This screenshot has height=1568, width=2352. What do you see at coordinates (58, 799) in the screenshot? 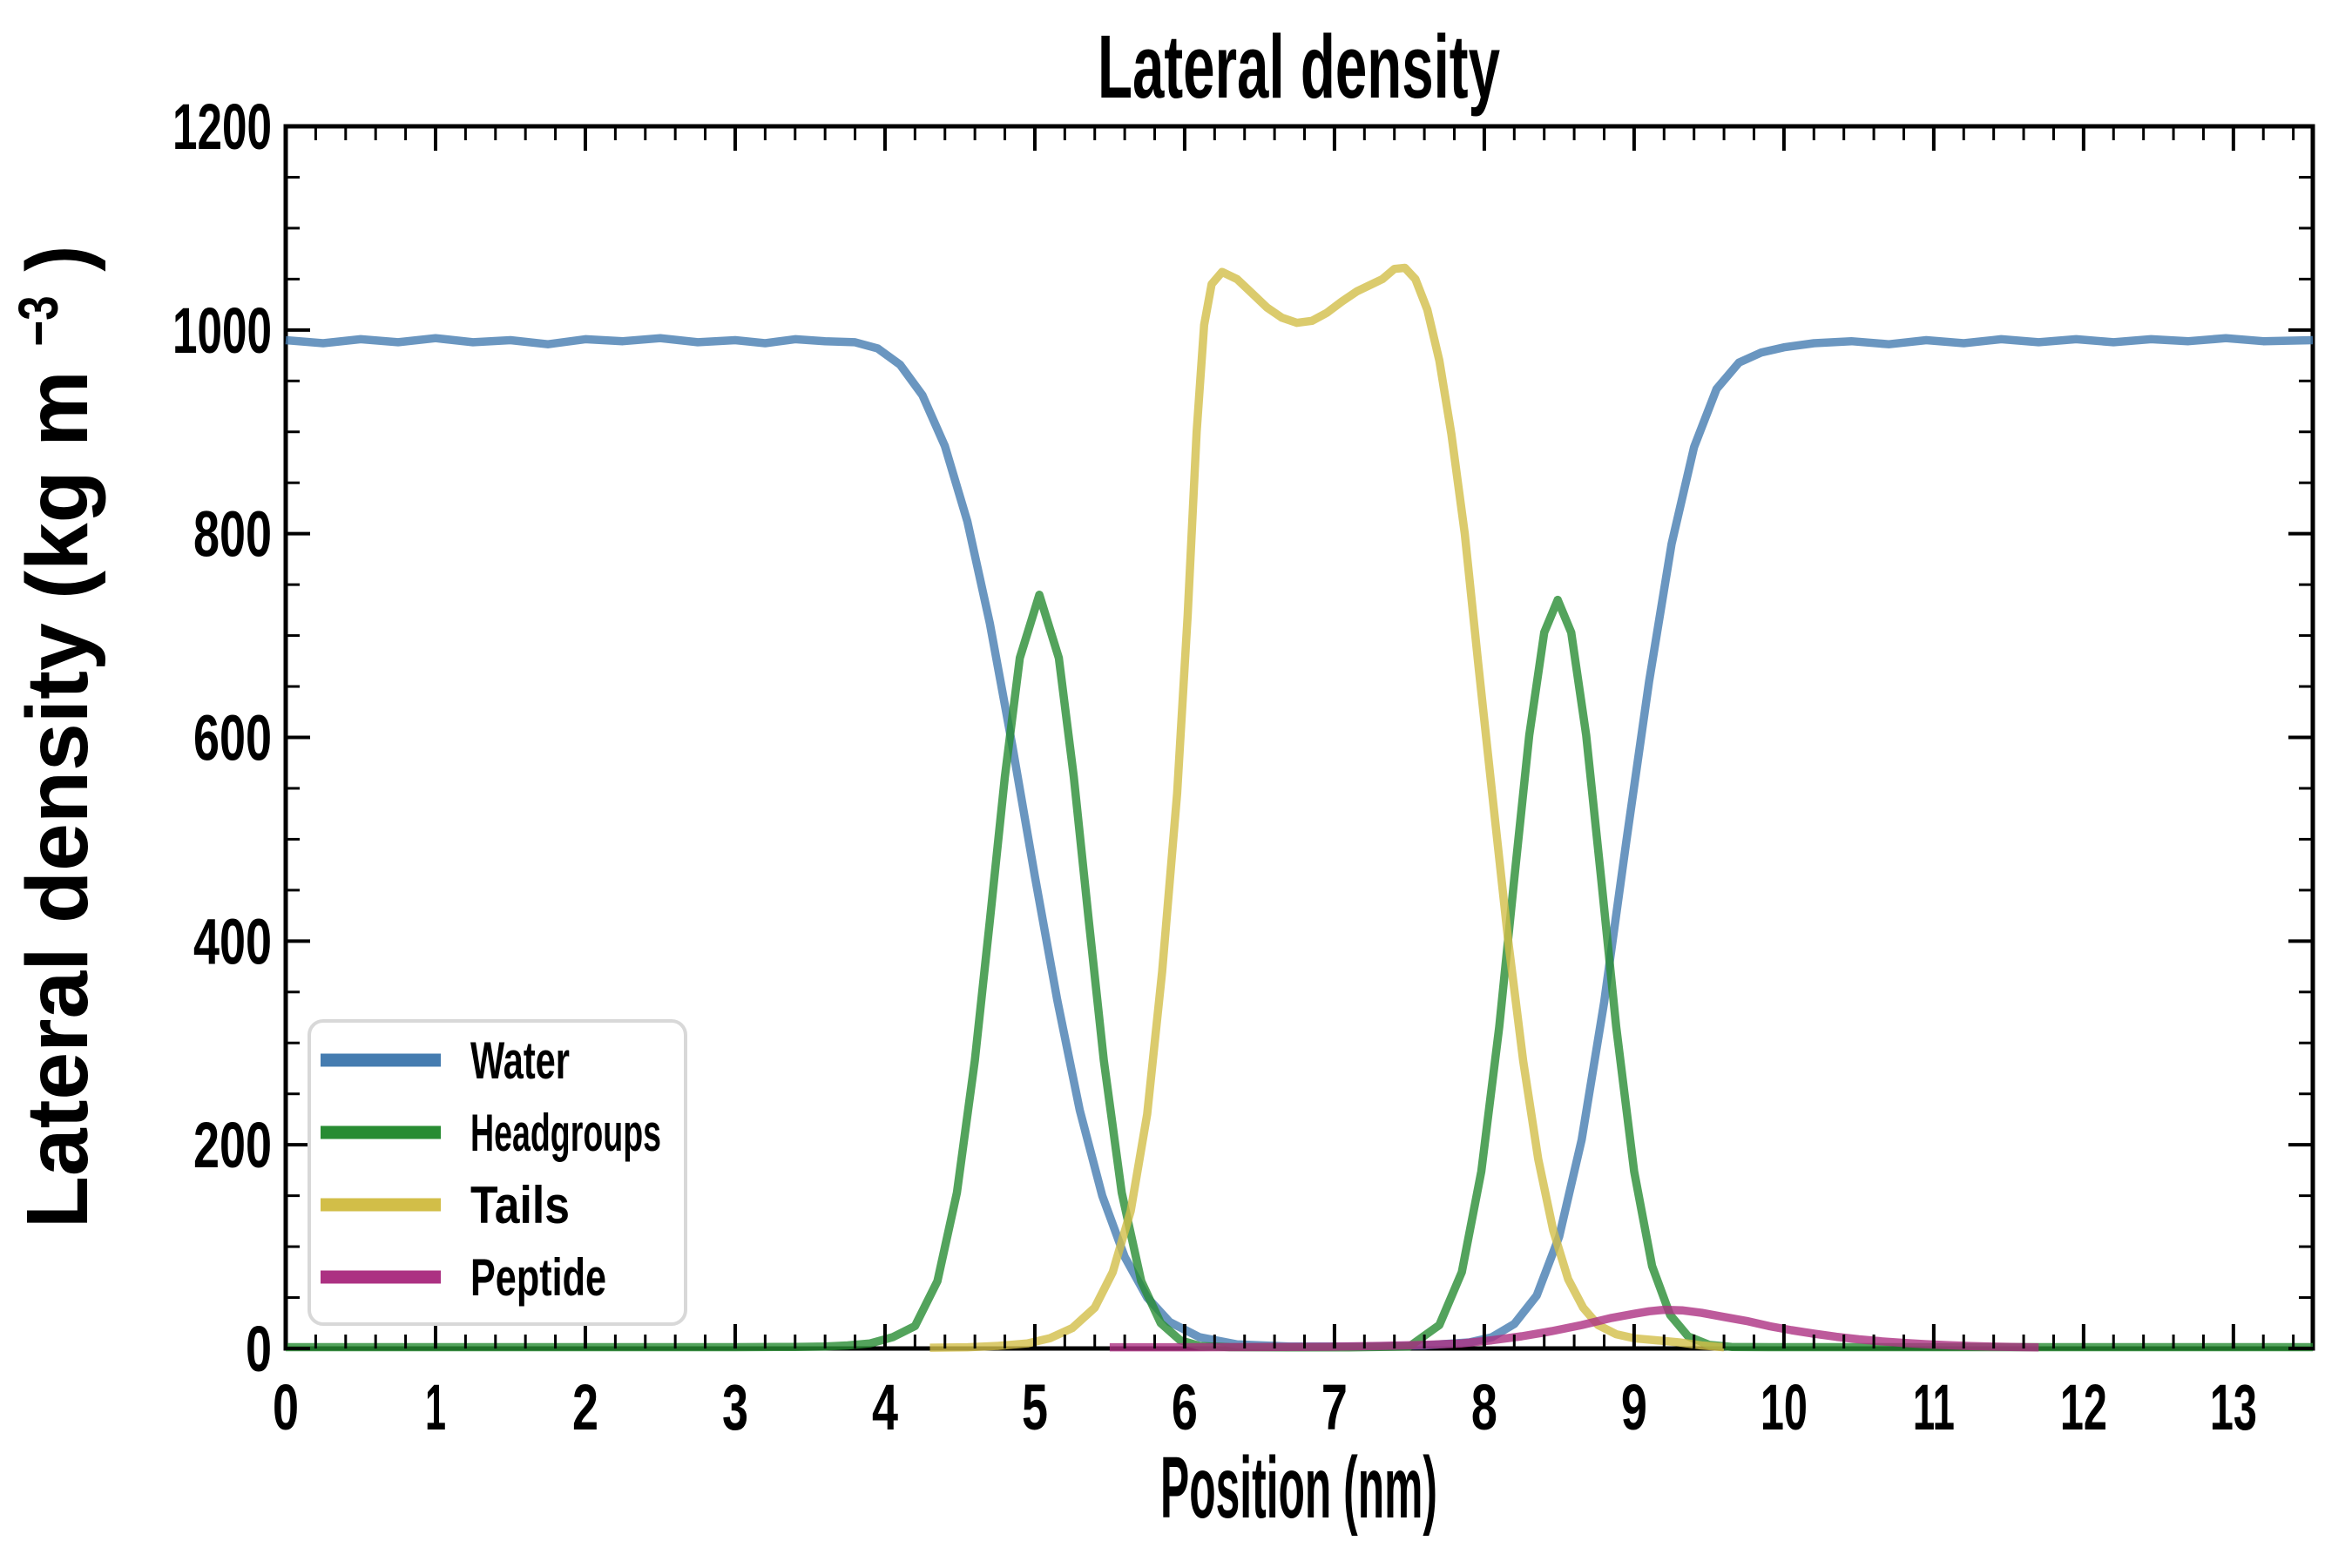
I see `y-axis-label-main: Lateral density (kg m` at bounding box center [58, 799].